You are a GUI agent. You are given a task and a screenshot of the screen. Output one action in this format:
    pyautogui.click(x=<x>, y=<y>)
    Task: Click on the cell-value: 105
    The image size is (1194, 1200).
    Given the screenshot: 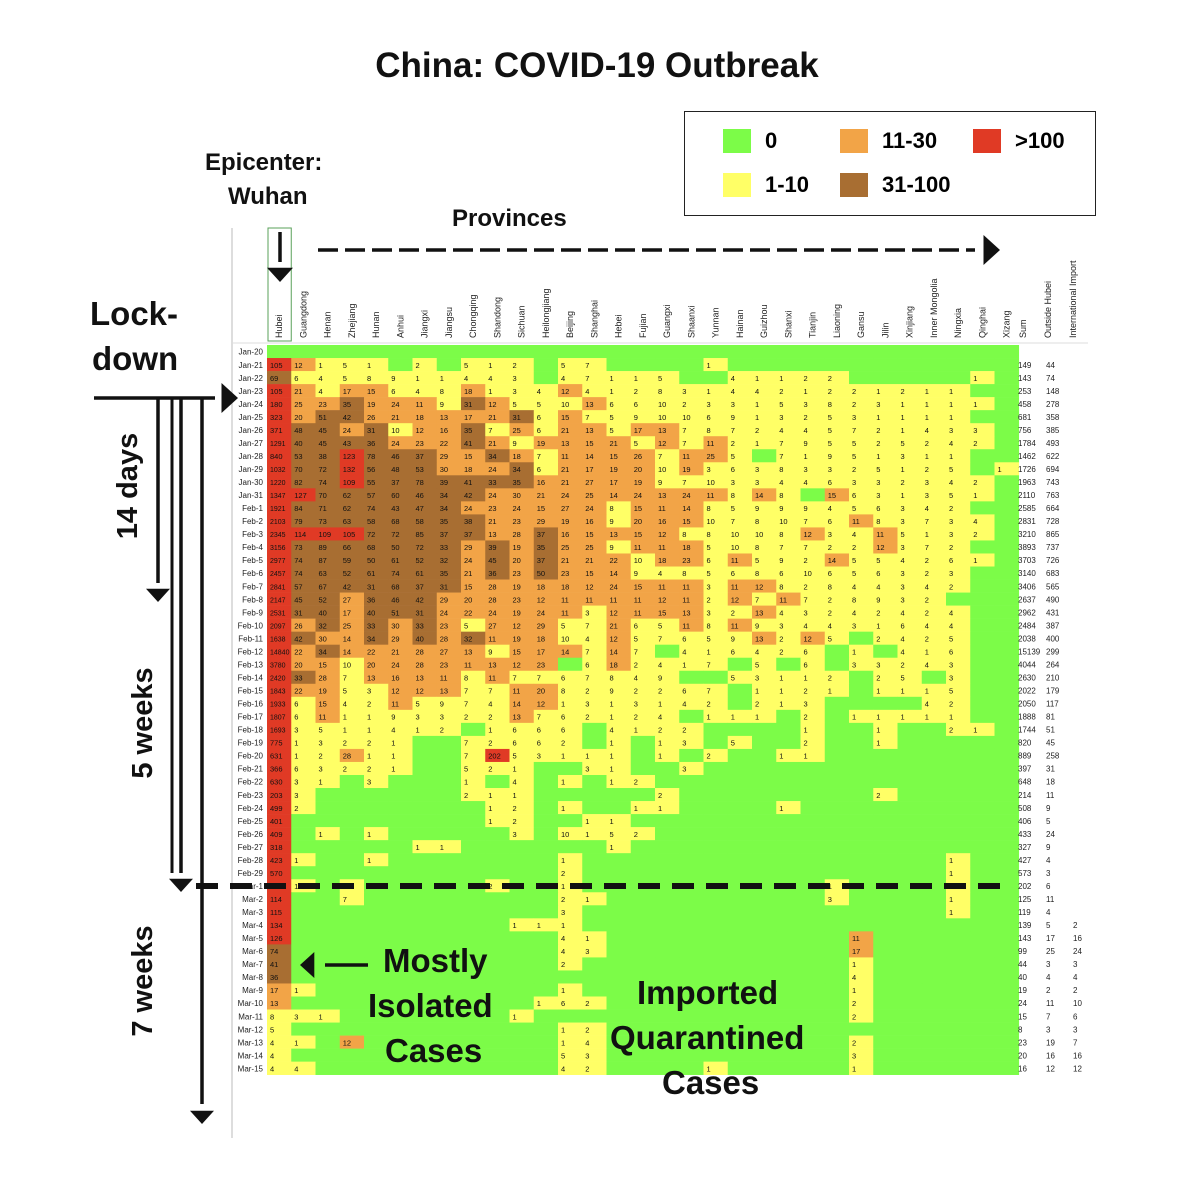 What is the action you would take?
    pyautogui.click(x=276, y=365)
    